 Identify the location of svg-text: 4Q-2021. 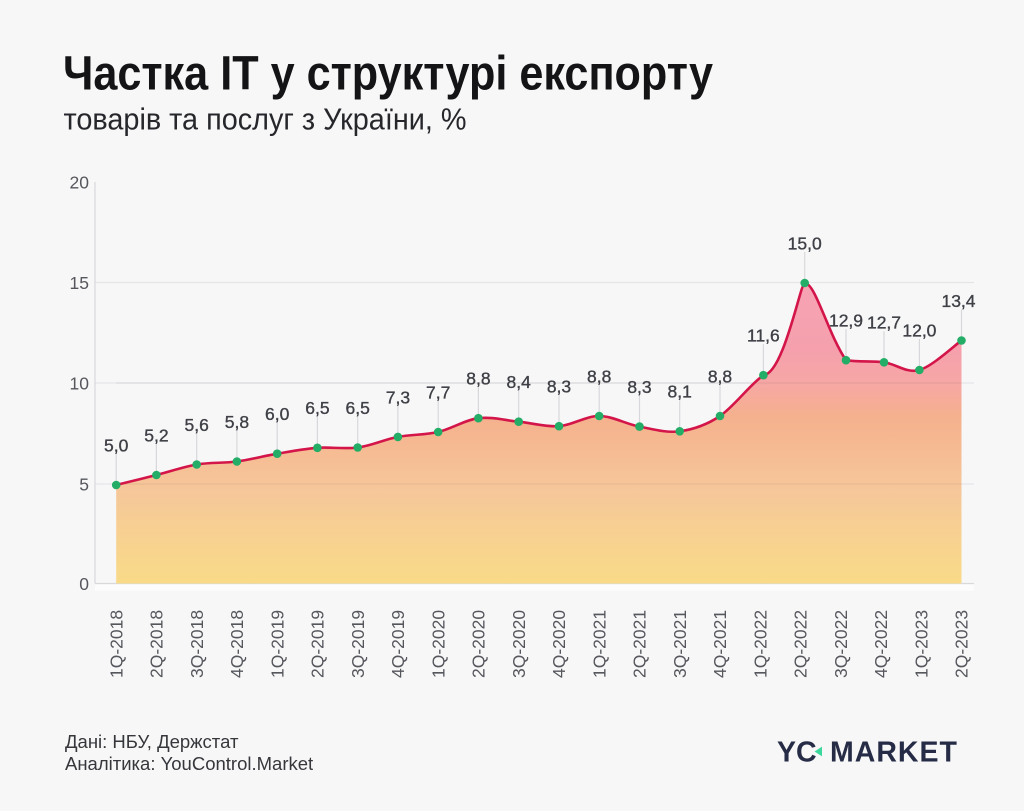
(720, 644).